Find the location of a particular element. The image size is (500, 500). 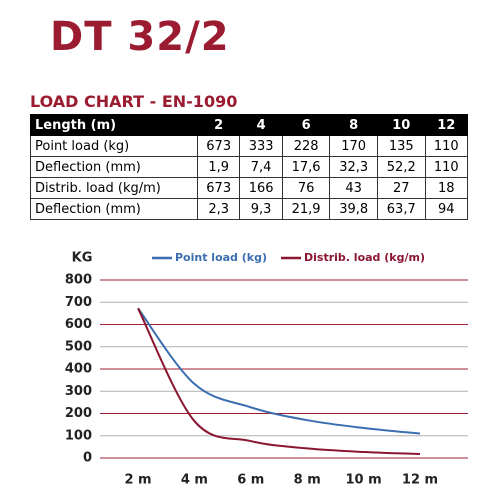

legend-label: Point load (kg) is located at coordinates (221, 257).